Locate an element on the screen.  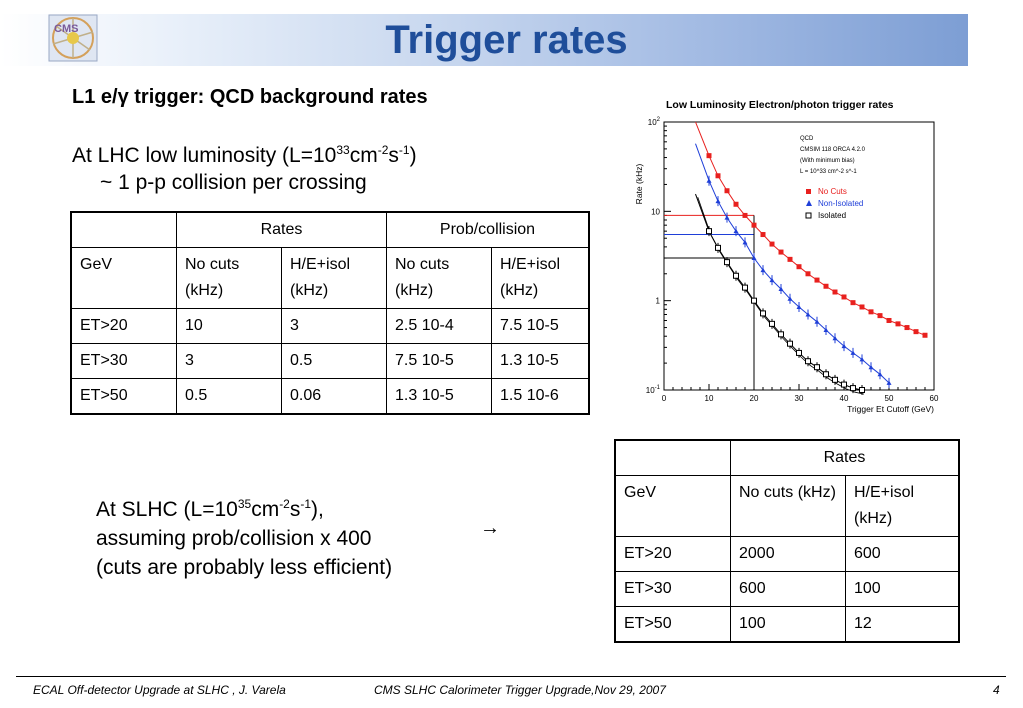
info-line: QCD is located at coordinates (807, 139).